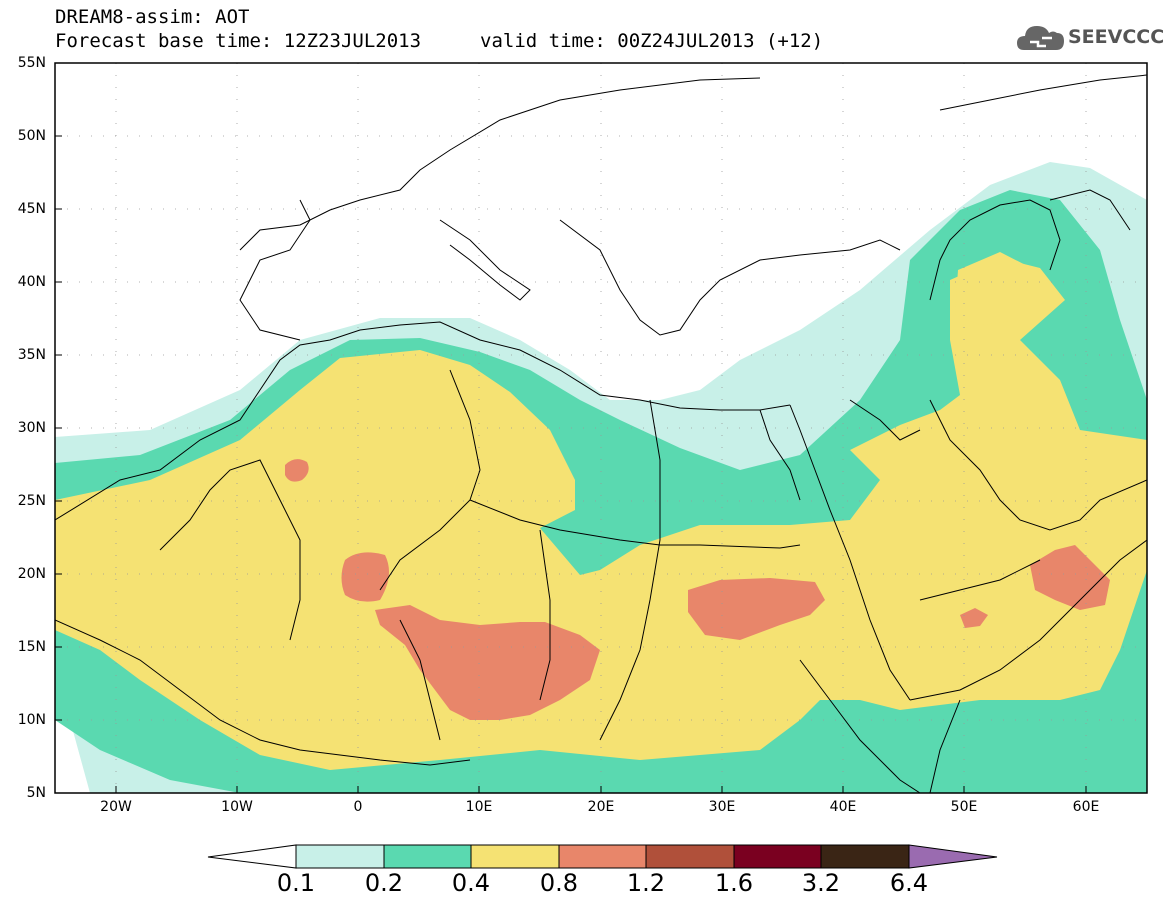 This screenshot has width=1165, height=905. Describe the element at coordinates (31, 501) in the screenshot. I see `lat-label: 25N` at that location.